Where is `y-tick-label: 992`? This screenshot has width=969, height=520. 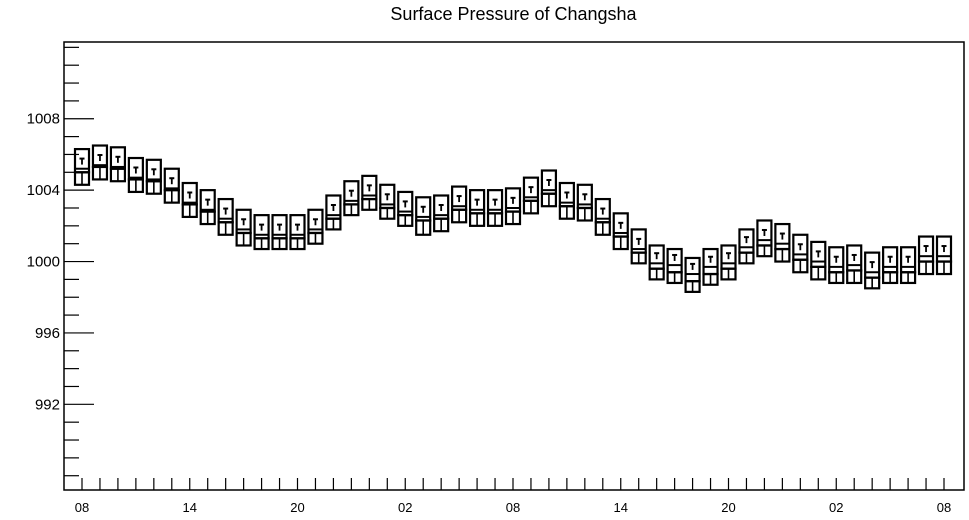 y-tick-label: 992 is located at coordinates (47, 404).